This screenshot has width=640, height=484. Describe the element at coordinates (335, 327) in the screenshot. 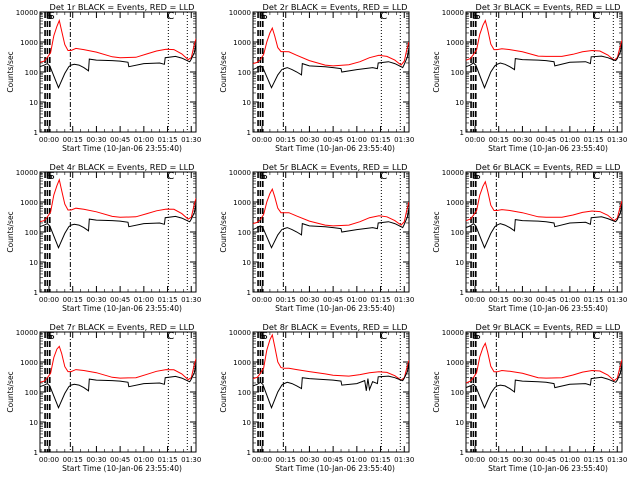

I see `chart-title: Det 8r BLACK = Events, RED = LLD` at that location.